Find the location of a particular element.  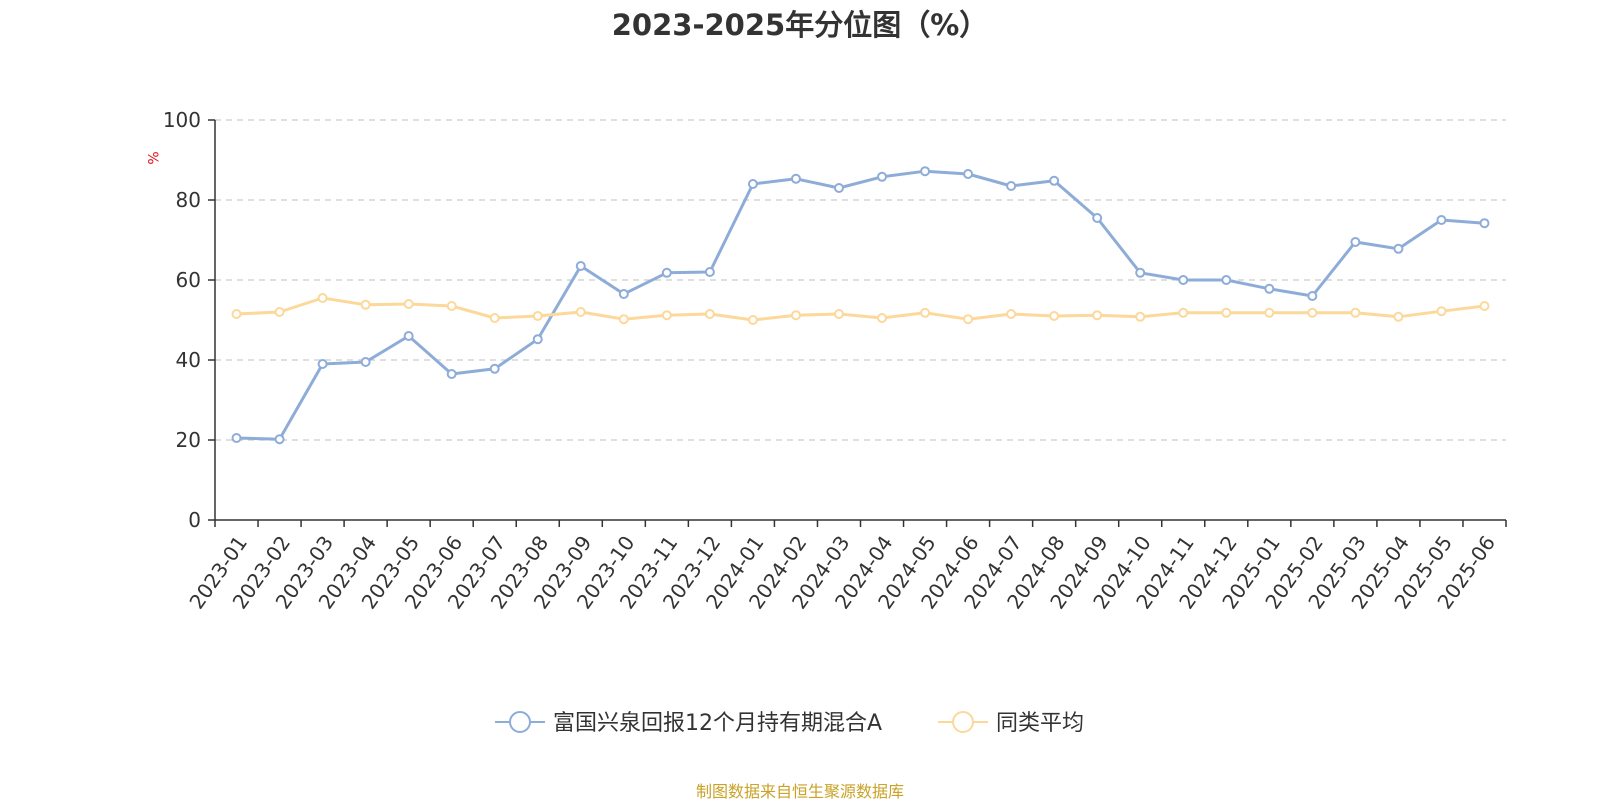

y-tick-label: 100 is located at coordinates (182, 120).